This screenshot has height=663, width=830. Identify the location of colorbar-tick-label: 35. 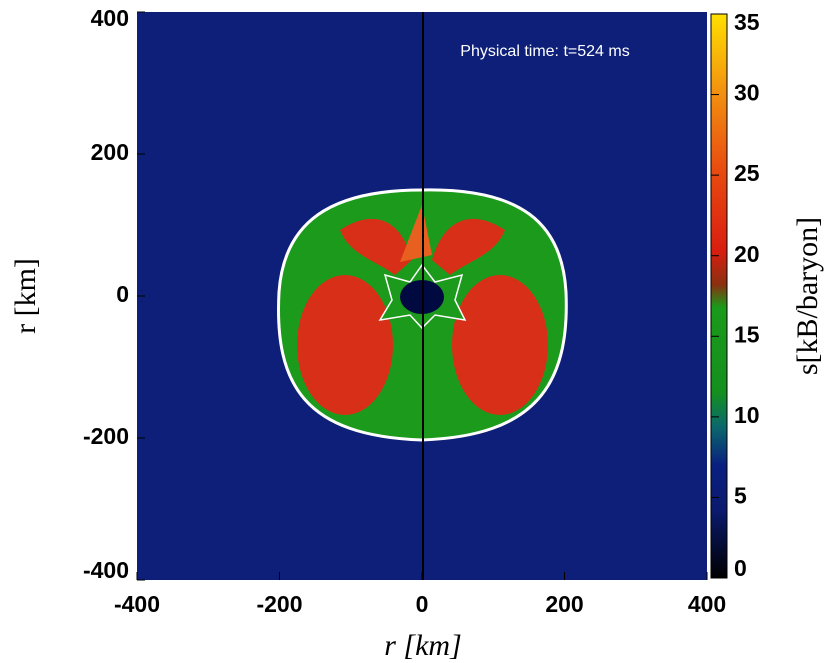
(747, 22).